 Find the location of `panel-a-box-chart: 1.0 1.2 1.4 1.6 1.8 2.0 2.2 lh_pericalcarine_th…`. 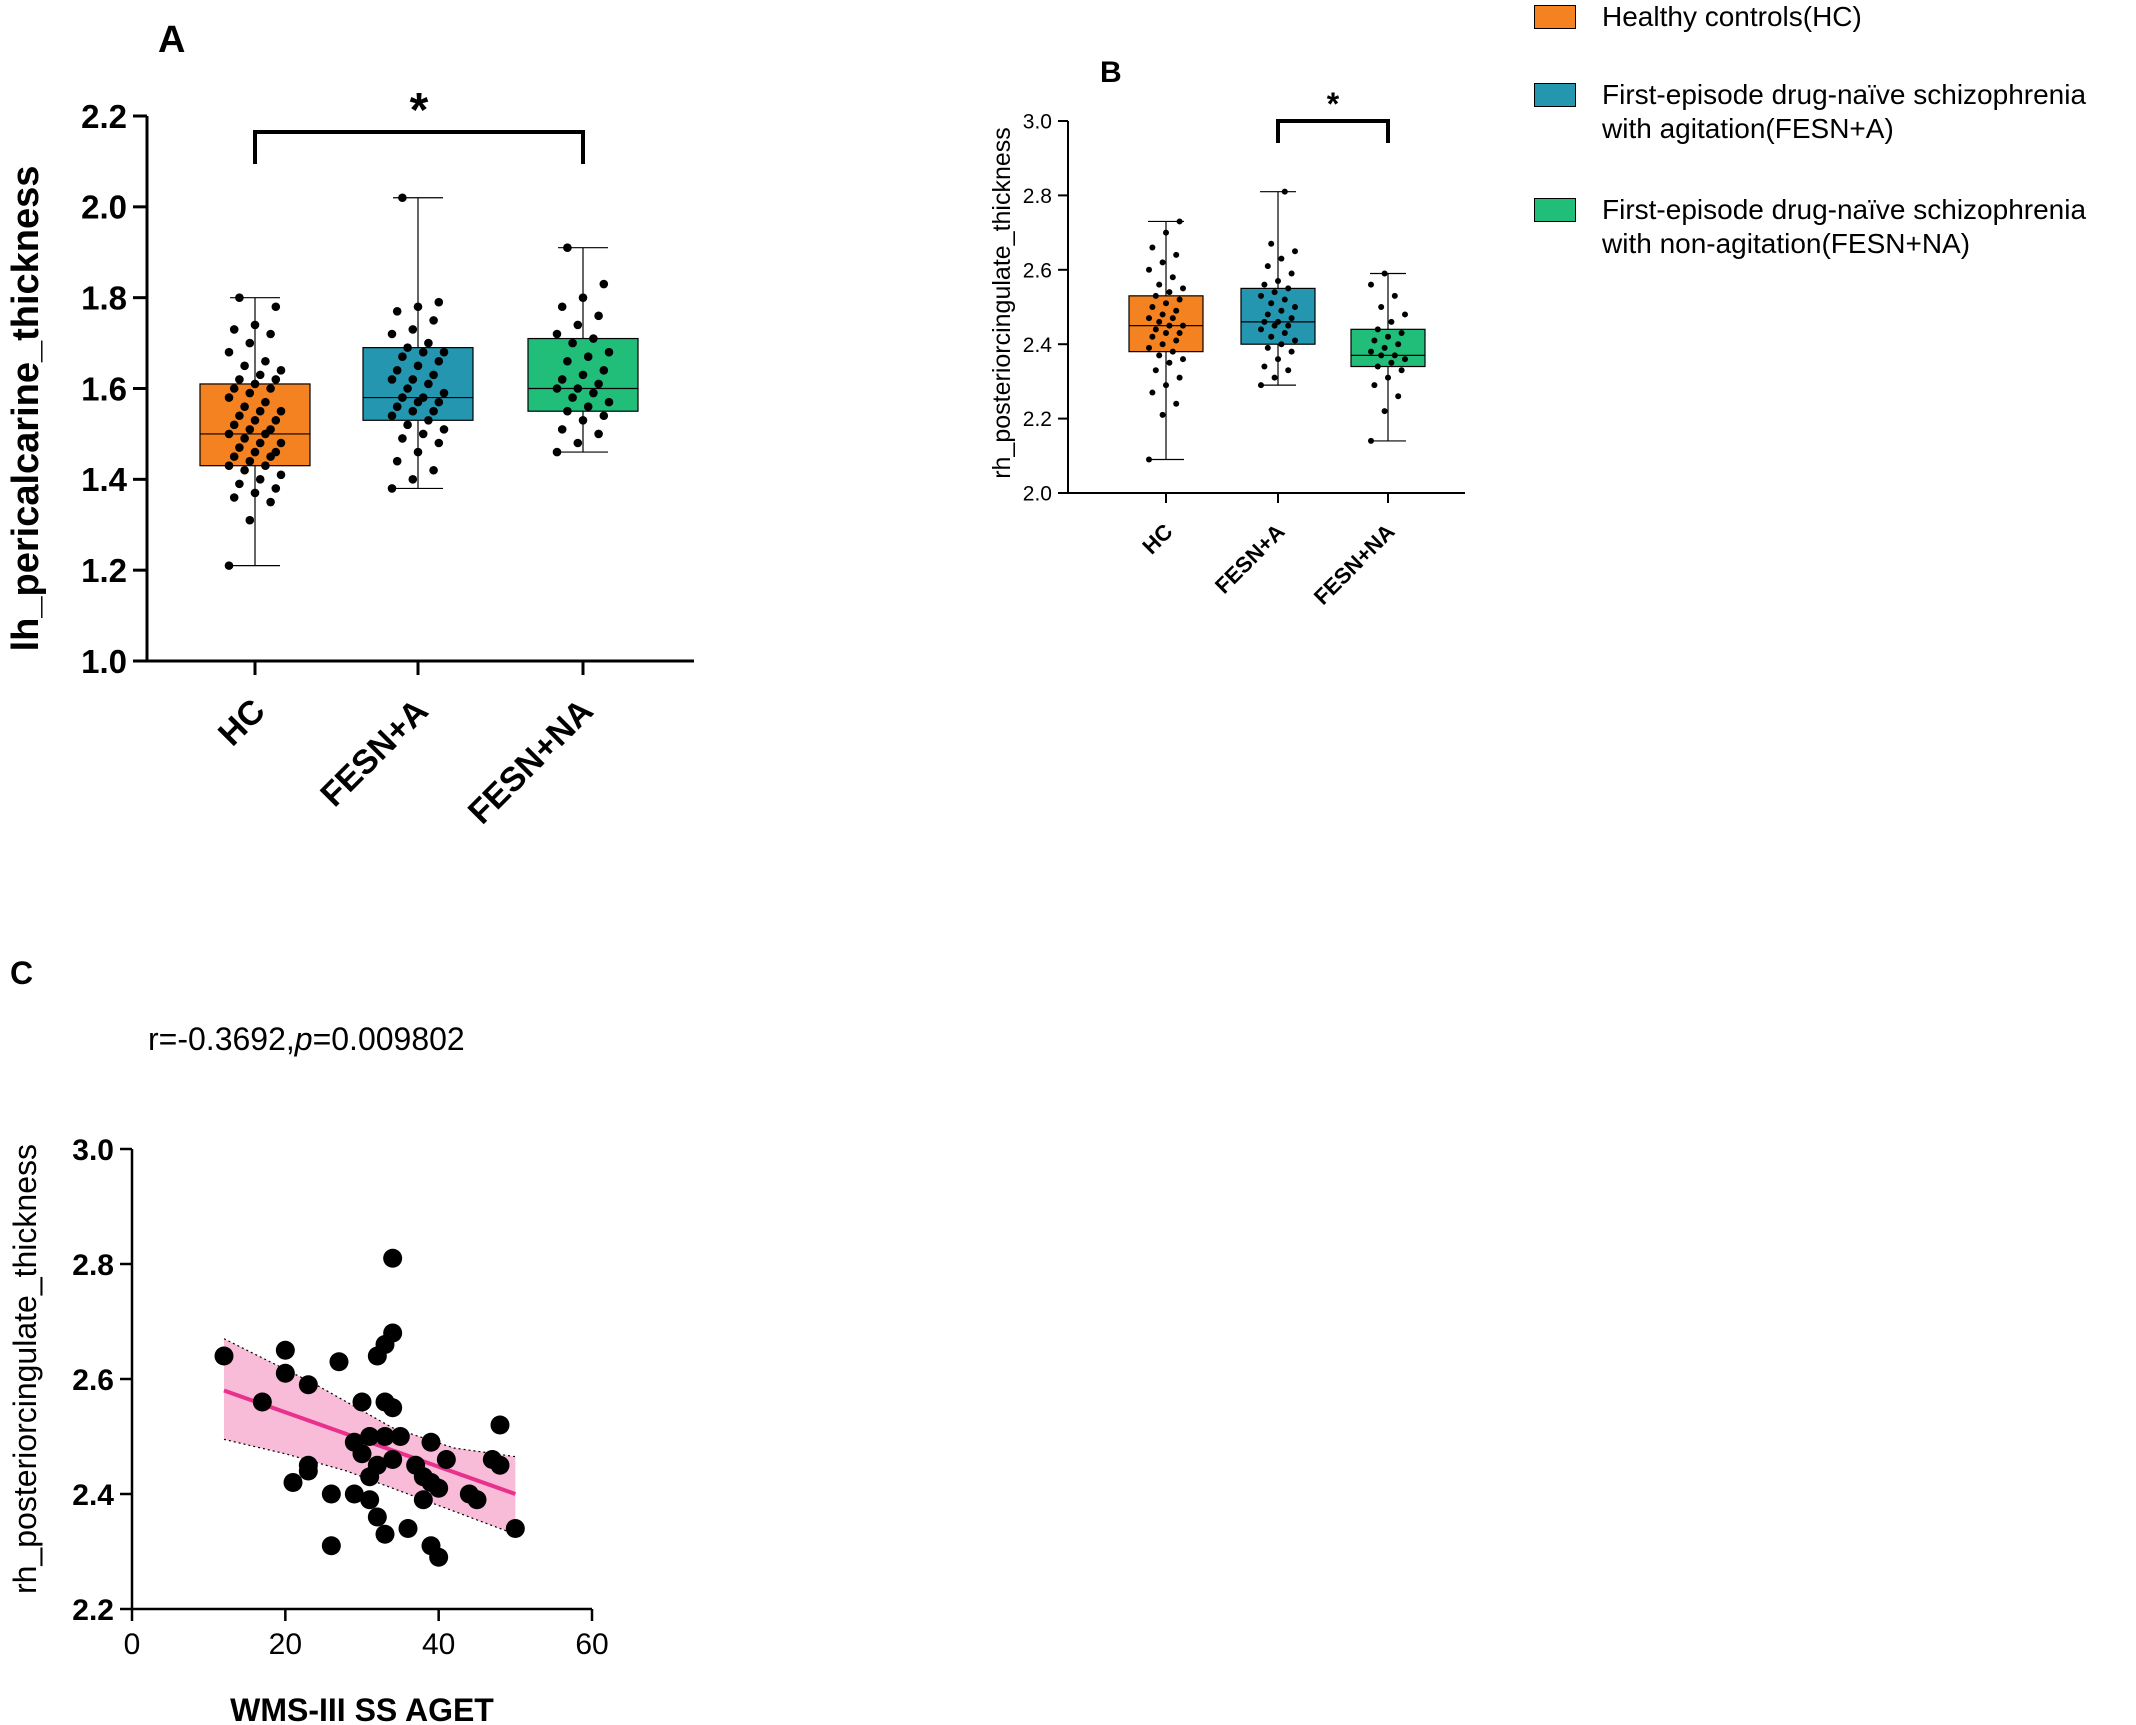

panel-a-box-chart: 1.0 1.2 1.4 1.6 1.8 2.0 2.2 lh_pericalcarine_th… is located at coordinates (349, 458).